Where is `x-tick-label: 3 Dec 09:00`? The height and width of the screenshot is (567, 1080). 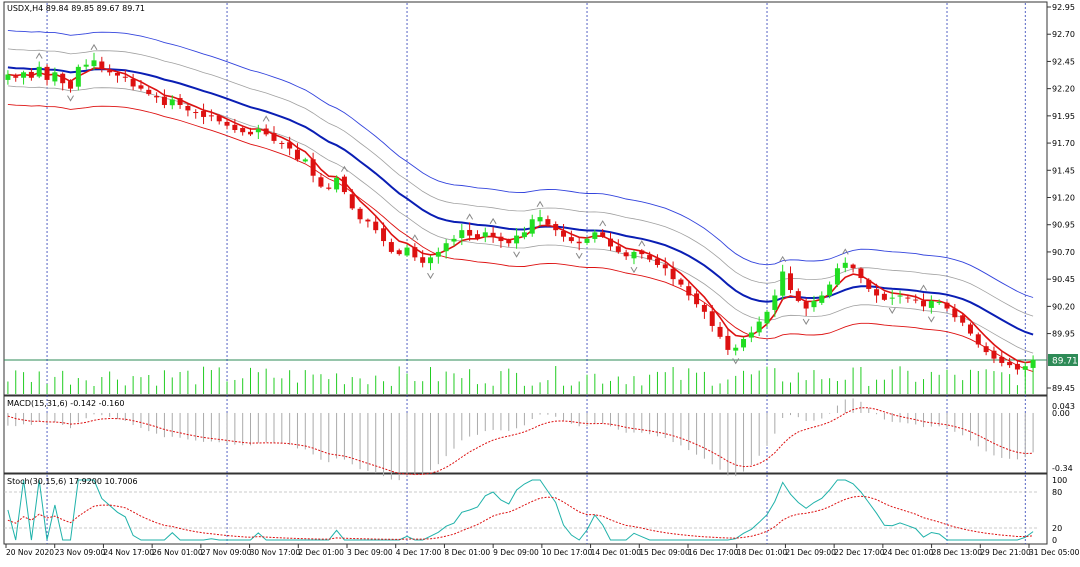 x-tick-label: 3 Dec 09:00 is located at coordinates (370, 552).